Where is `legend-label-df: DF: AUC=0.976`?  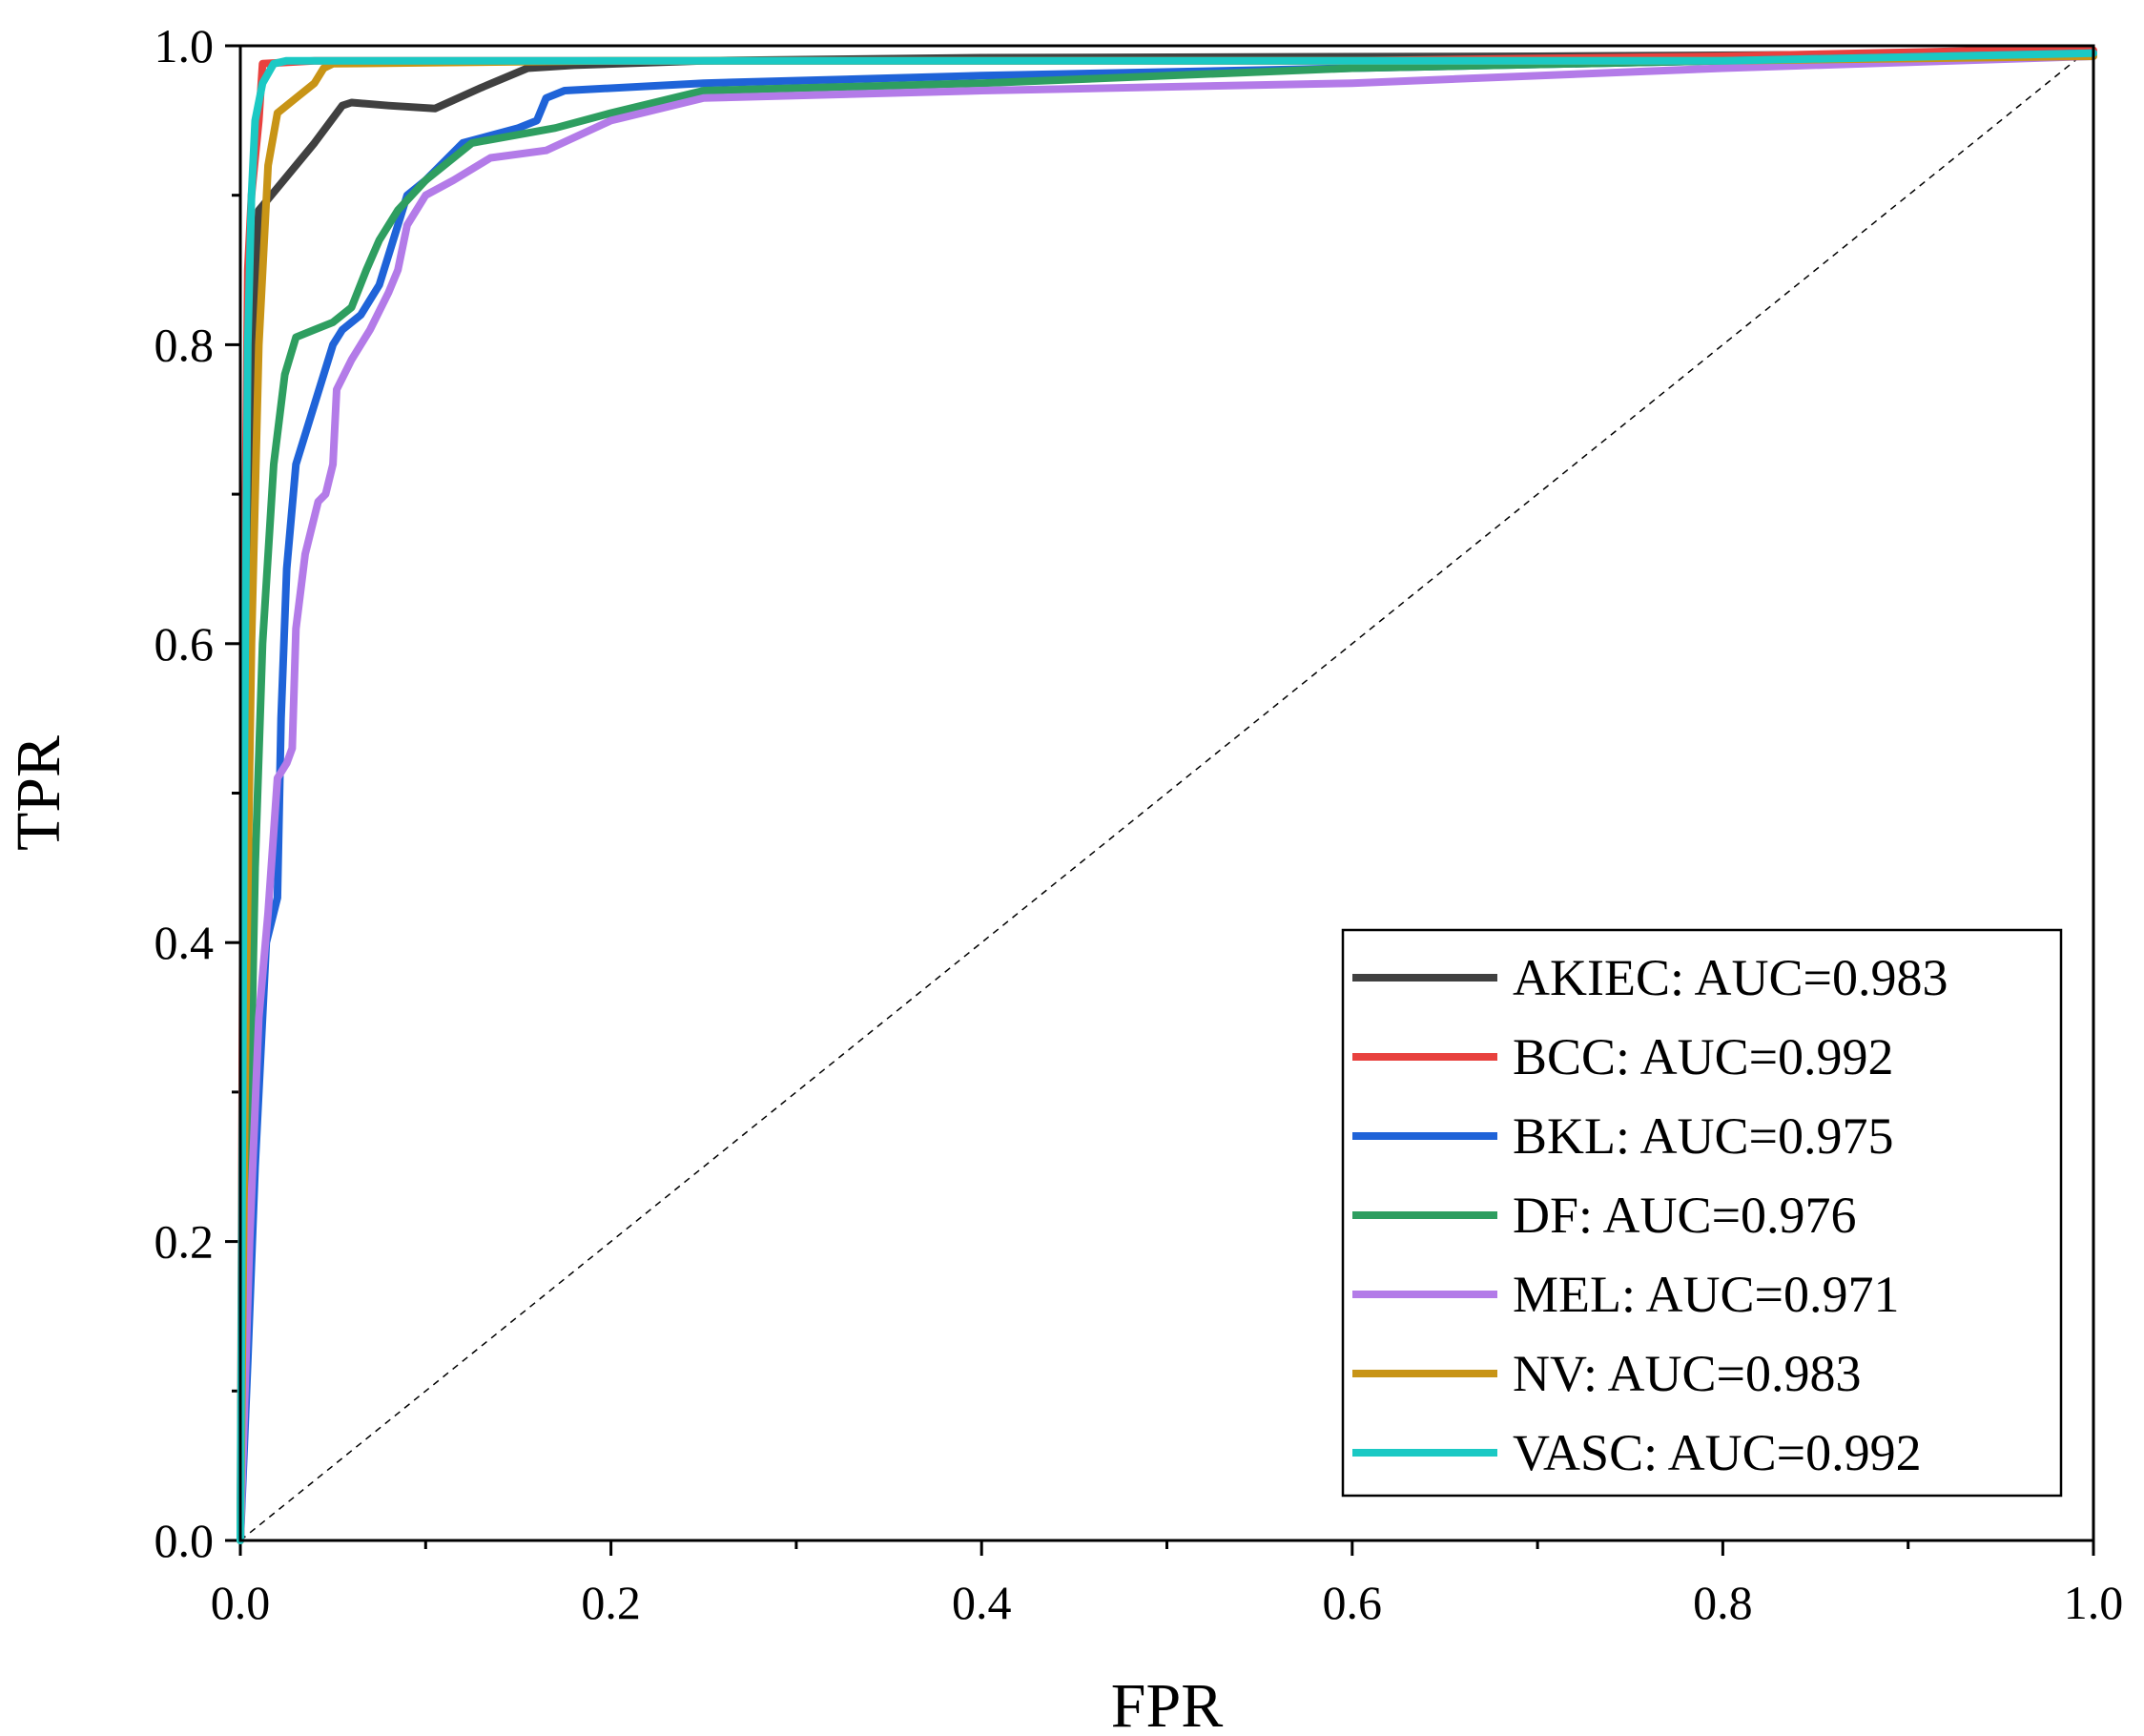
legend-label-df: DF: AUC=0.976 is located at coordinates (1685, 1215).